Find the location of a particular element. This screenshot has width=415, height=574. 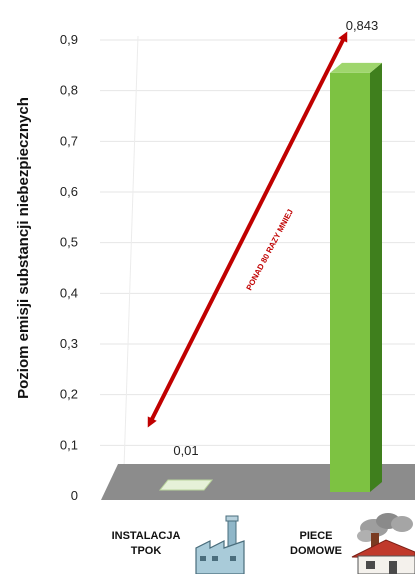

y-axis-ticks: 0 0,1 0,2 0,3 0,4 0,5 0,6 0,7 0,8 0,9 is located at coordinates (69, 267).